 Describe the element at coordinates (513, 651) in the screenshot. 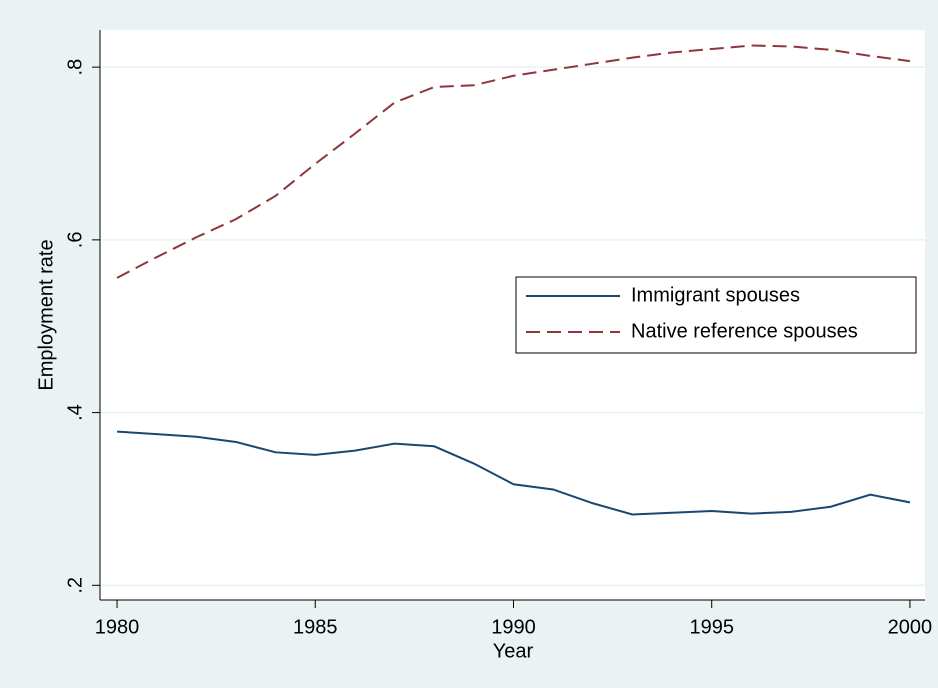

I see `x-axis-title: Year` at that location.